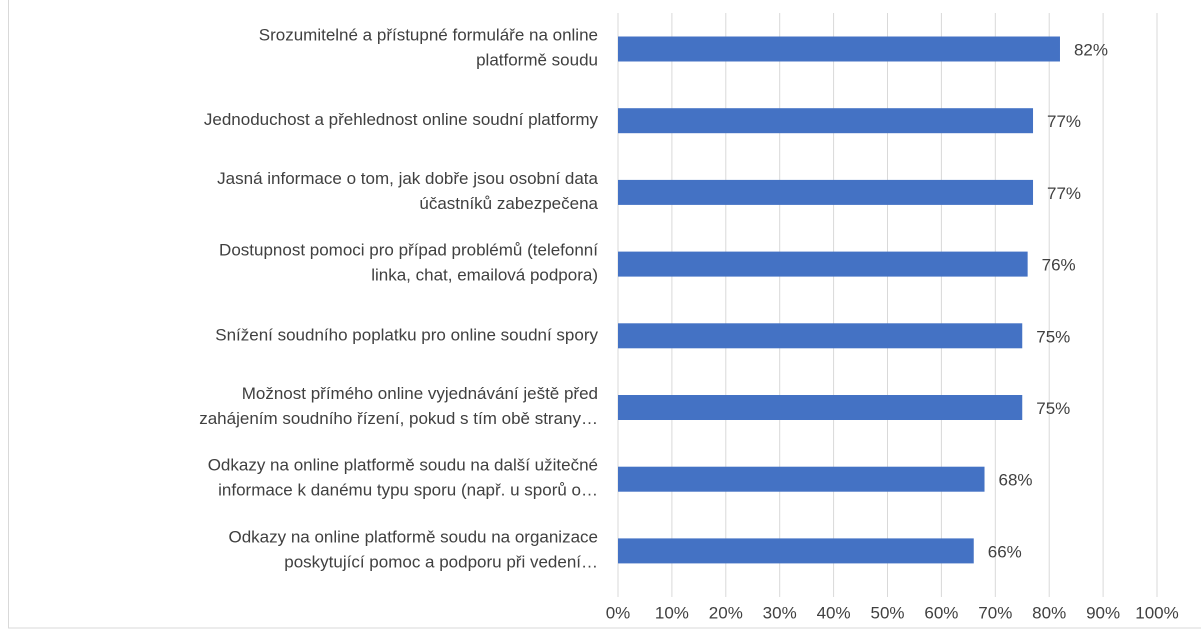 Image resolution: width=1201 pixels, height=629 pixels. What do you see at coordinates (726, 612) in the screenshot?
I see `x-tick-label: 20%` at bounding box center [726, 612].